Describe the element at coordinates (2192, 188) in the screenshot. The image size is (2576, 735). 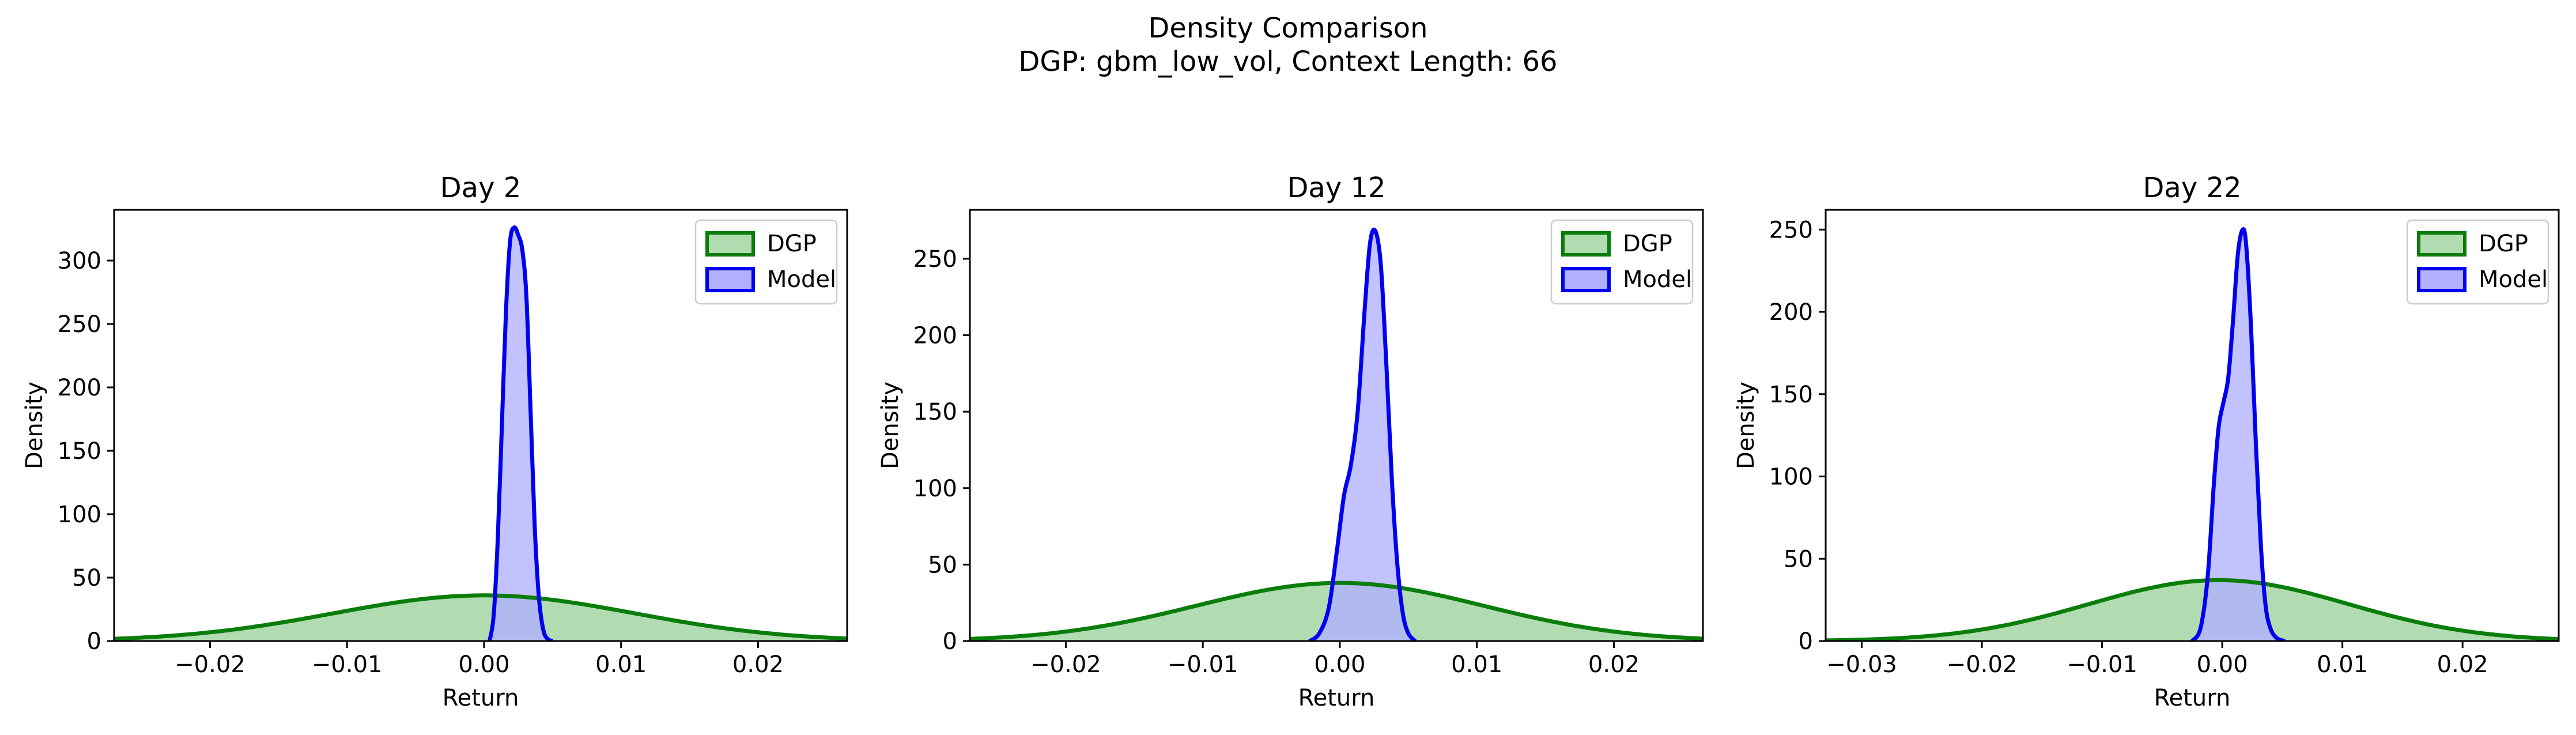
I see `chart-title: Day 22` at that location.